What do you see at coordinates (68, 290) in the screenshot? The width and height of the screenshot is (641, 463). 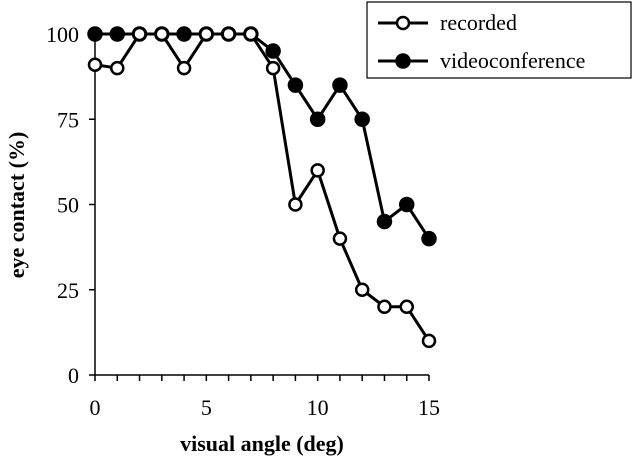 I see `y-tick-label: 25` at bounding box center [68, 290].